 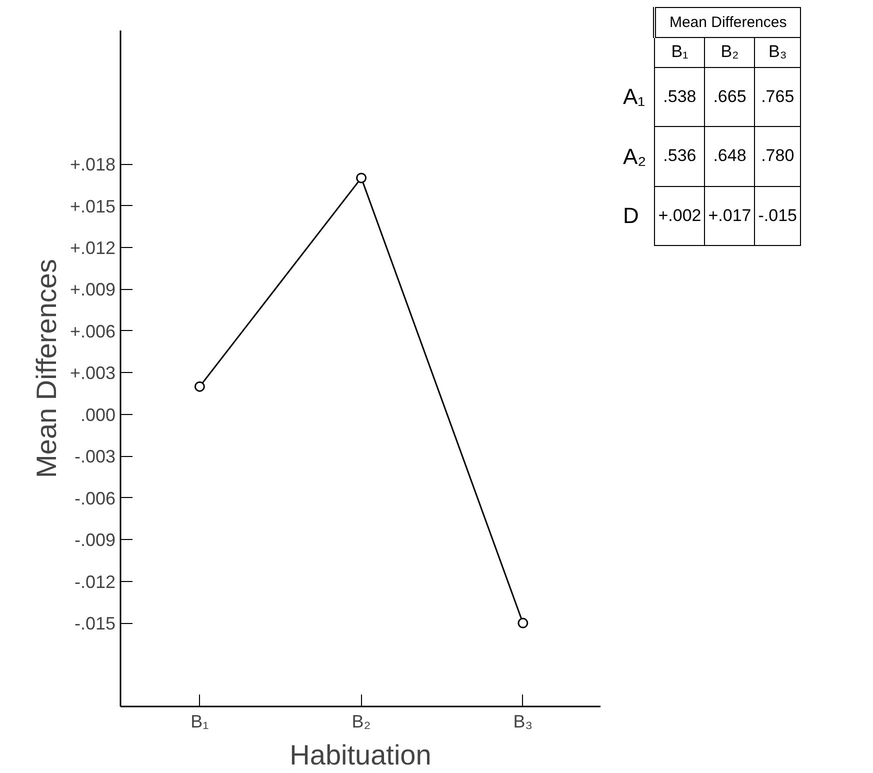 What do you see at coordinates (95, 540) in the screenshot?
I see `y-tick-label: -.009` at bounding box center [95, 540].